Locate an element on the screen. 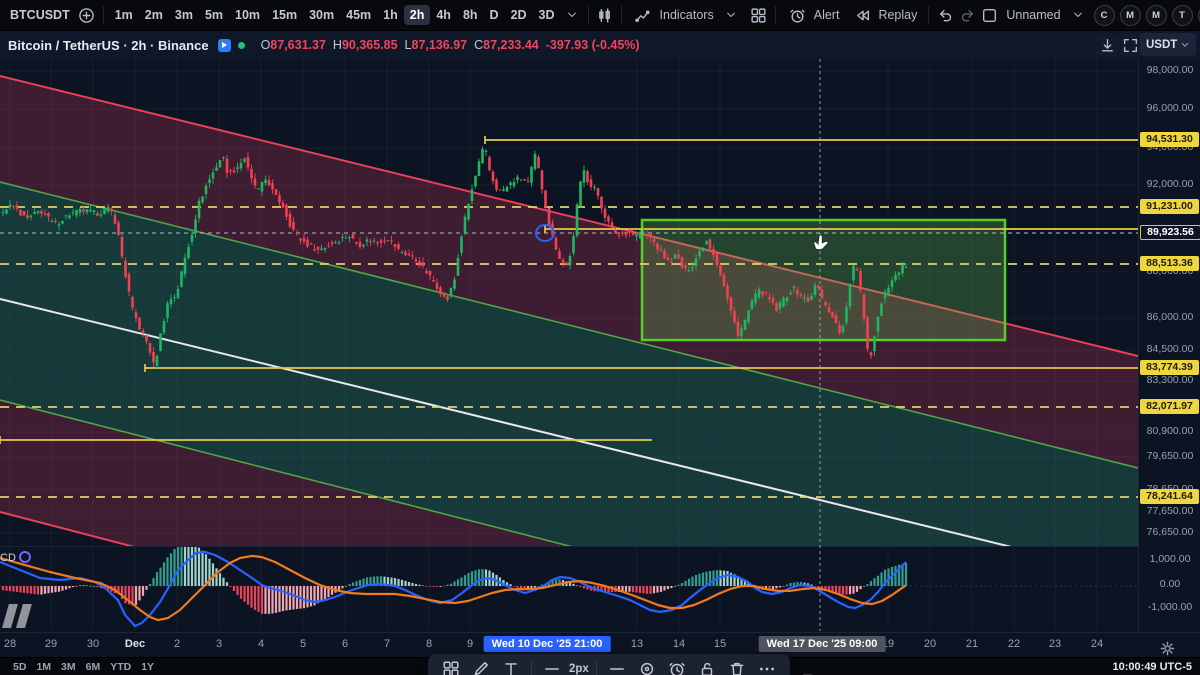 The width and height of the screenshot is (1200, 675). price-level-label: 91,231.00 is located at coordinates (1169, 206).